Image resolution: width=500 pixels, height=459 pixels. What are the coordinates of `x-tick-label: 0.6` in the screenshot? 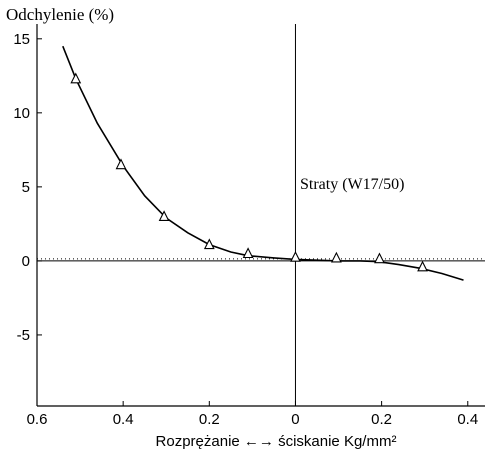 It's located at (37, 419).